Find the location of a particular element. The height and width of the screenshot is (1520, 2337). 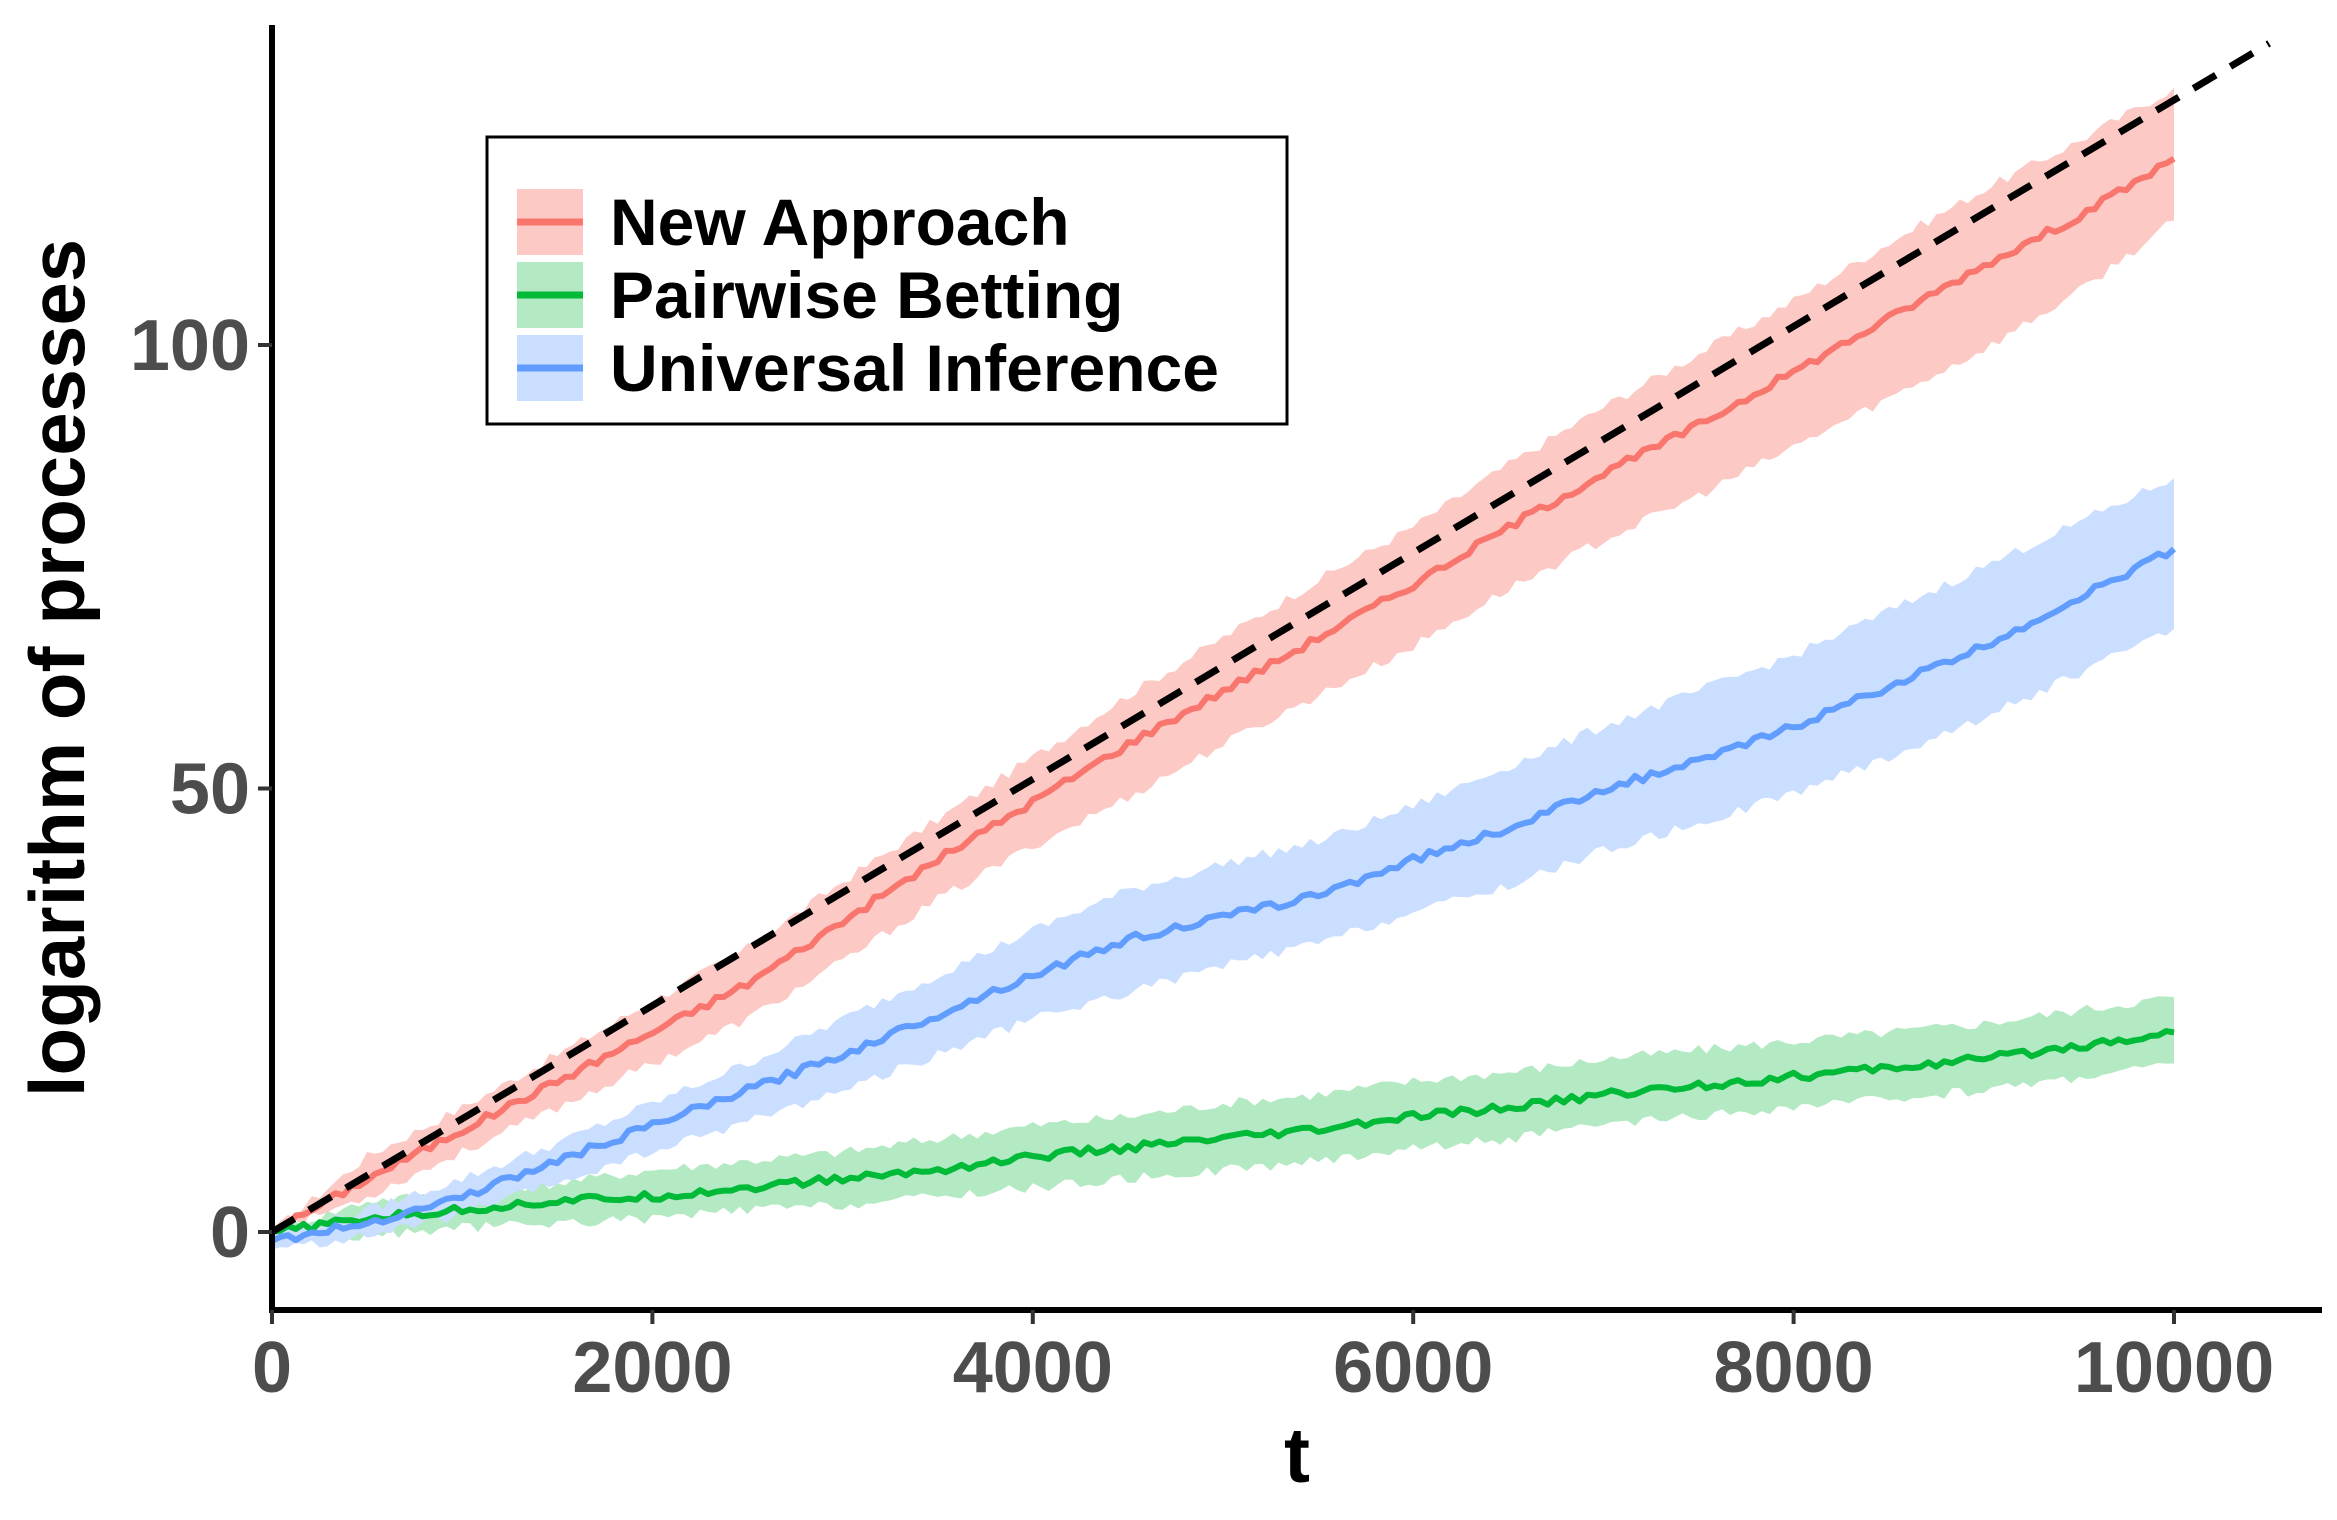

x-axis-title: t is located at coordinates (1297, 1455).